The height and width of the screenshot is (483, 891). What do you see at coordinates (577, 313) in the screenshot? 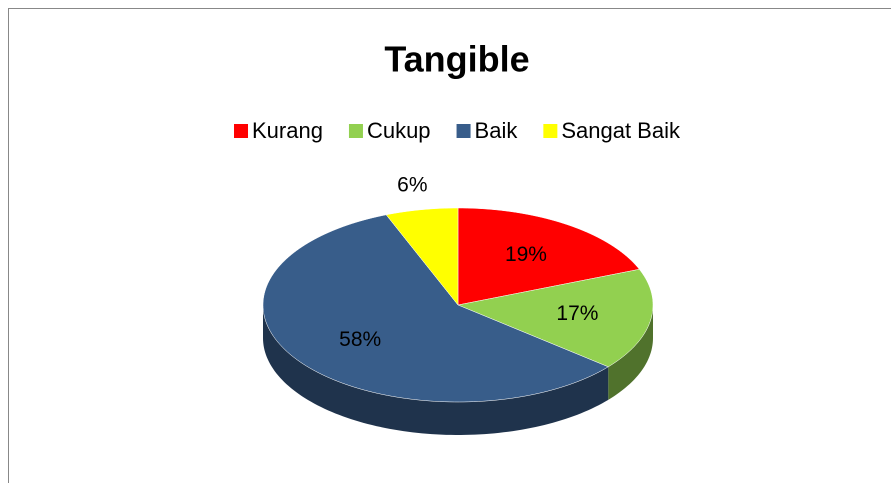
I see `data-label: 17%` at bounding box center [577, 313].